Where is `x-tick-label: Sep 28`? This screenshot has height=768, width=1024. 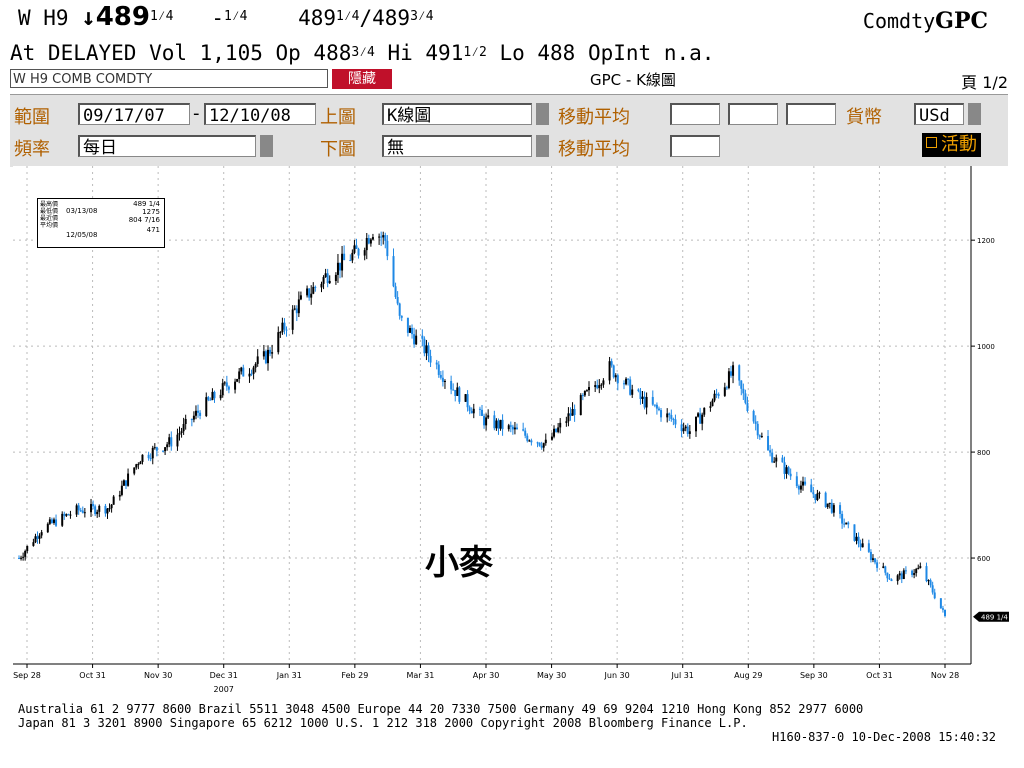 x-tick-label: Sep 28 is located at coordinates (27, 675).